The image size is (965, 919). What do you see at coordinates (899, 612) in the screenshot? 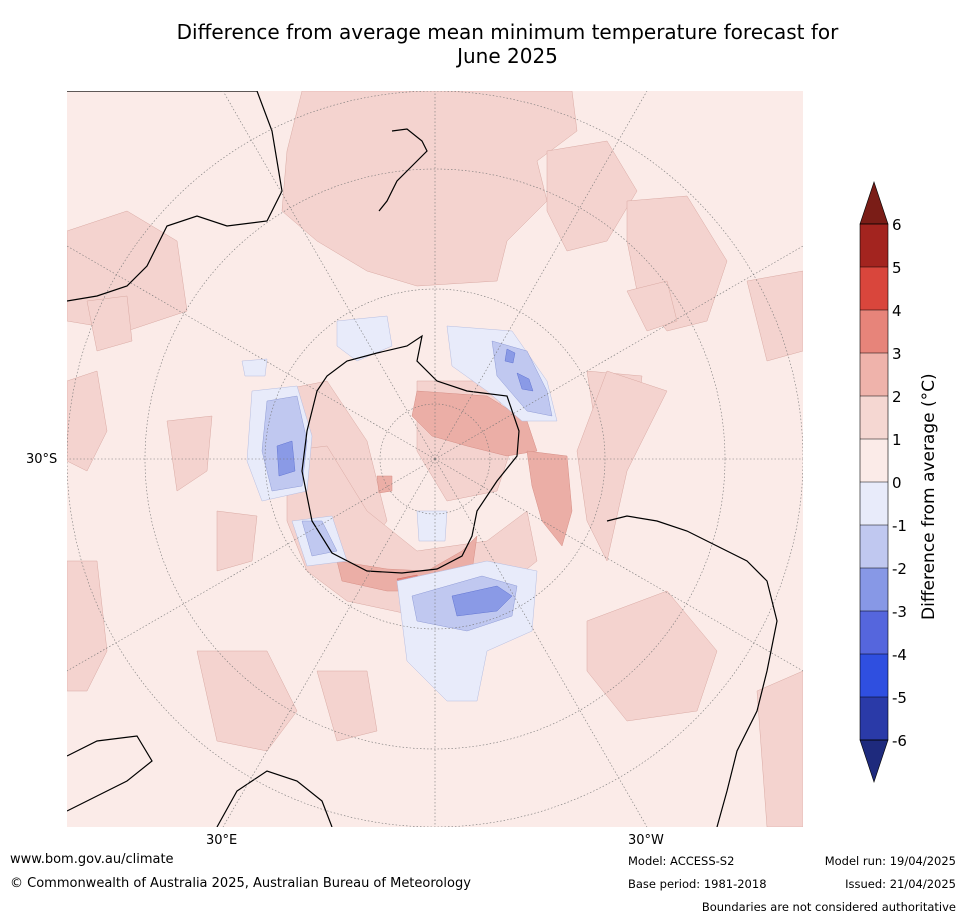
I see `colorbar-tick-label: -3` at bounding box center [899, 612].